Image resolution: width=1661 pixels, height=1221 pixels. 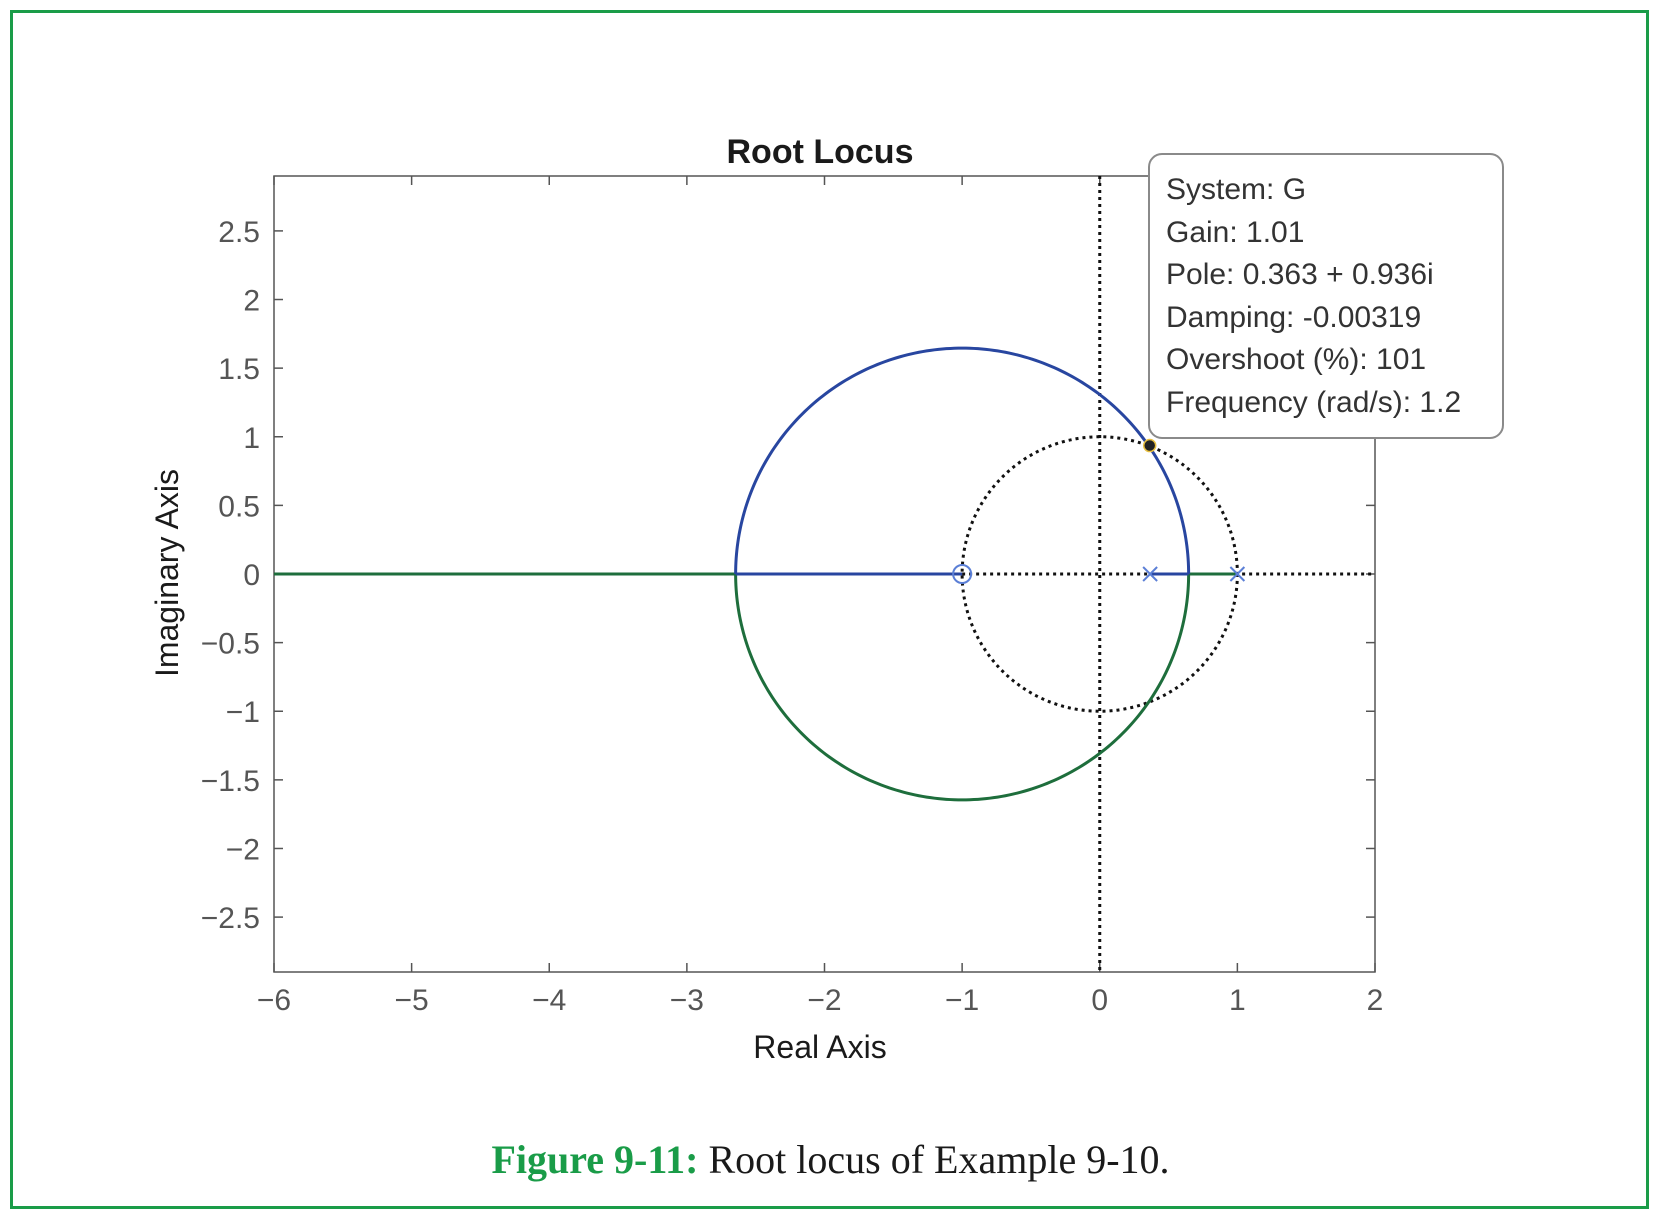 I want to click on caption-label: Figure 9-11:, so click(x=595, y=1159).